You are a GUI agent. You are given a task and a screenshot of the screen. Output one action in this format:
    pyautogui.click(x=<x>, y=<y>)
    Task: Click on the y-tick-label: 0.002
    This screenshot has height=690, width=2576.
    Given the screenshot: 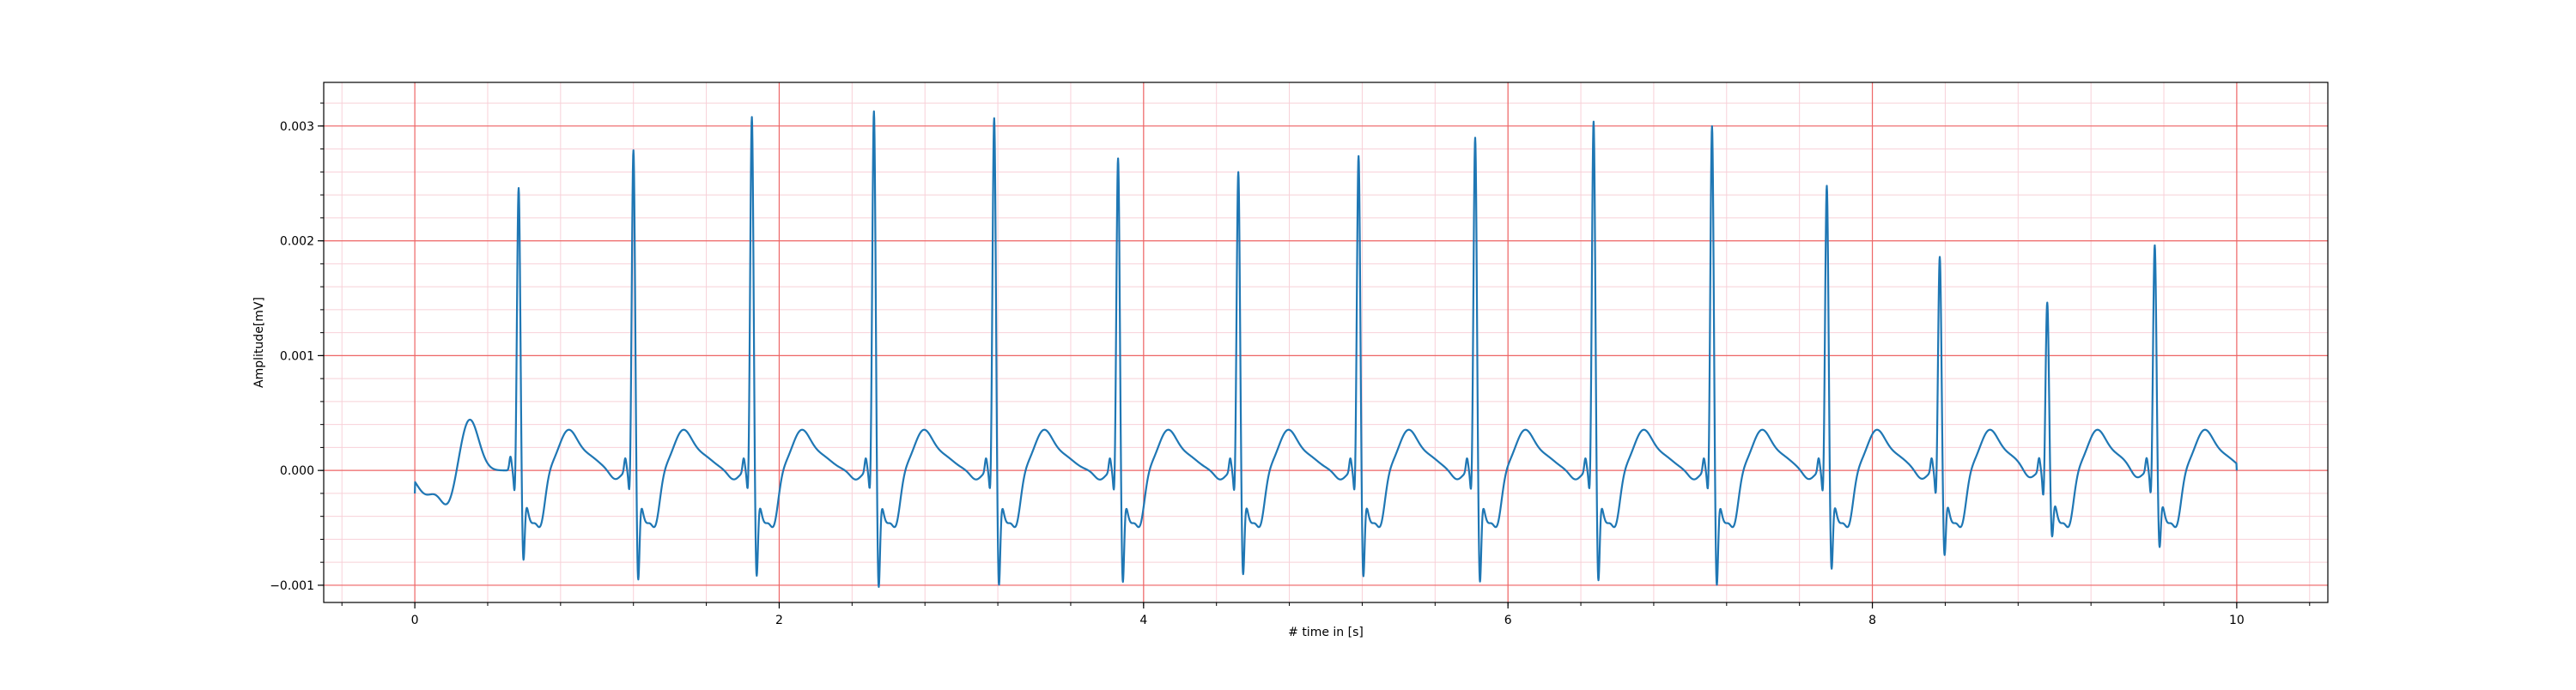 What is the action you would take?
    pyautogui.click(x=297, y=242)
    